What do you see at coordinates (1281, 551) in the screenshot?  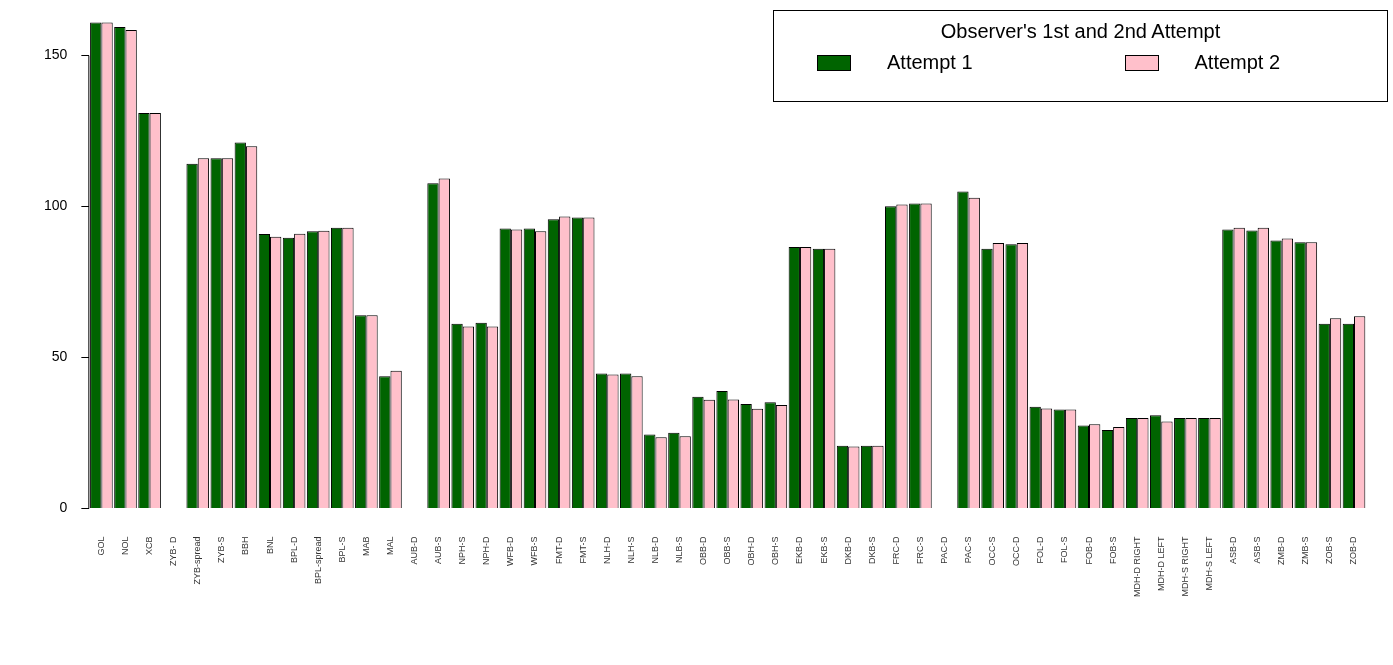 I see `x-tick-label: ZMB-D` at bounding box center [1281, 551].